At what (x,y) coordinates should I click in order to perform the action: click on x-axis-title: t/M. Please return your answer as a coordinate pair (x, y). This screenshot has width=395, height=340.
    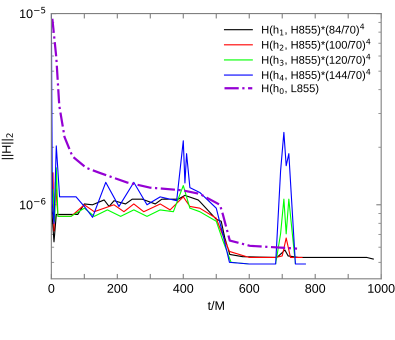
    Looking at the image, I should click on (216, 305).